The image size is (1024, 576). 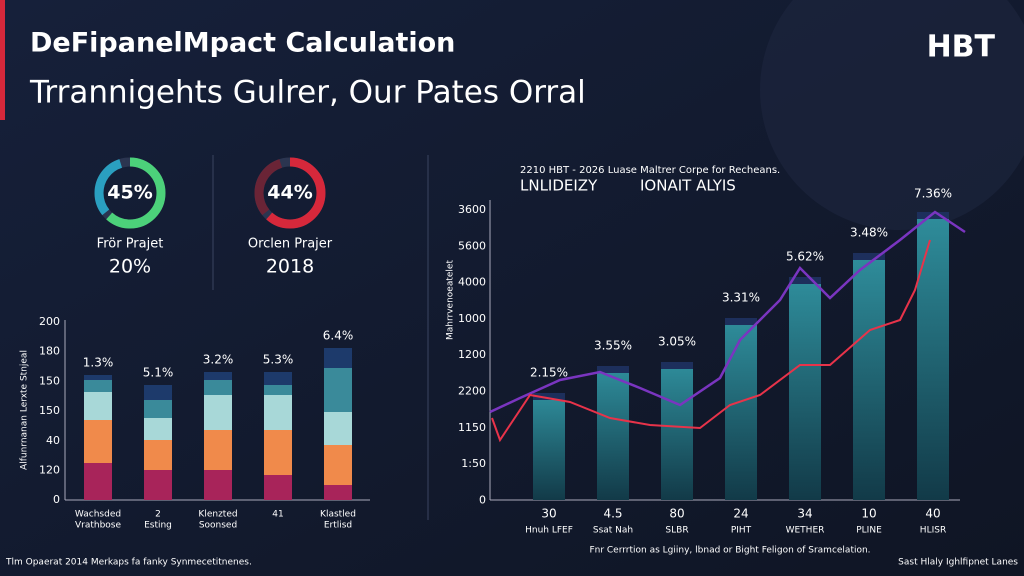 I want to click on x-tick-sublabel: SLBR, so click(x=676, y=531).